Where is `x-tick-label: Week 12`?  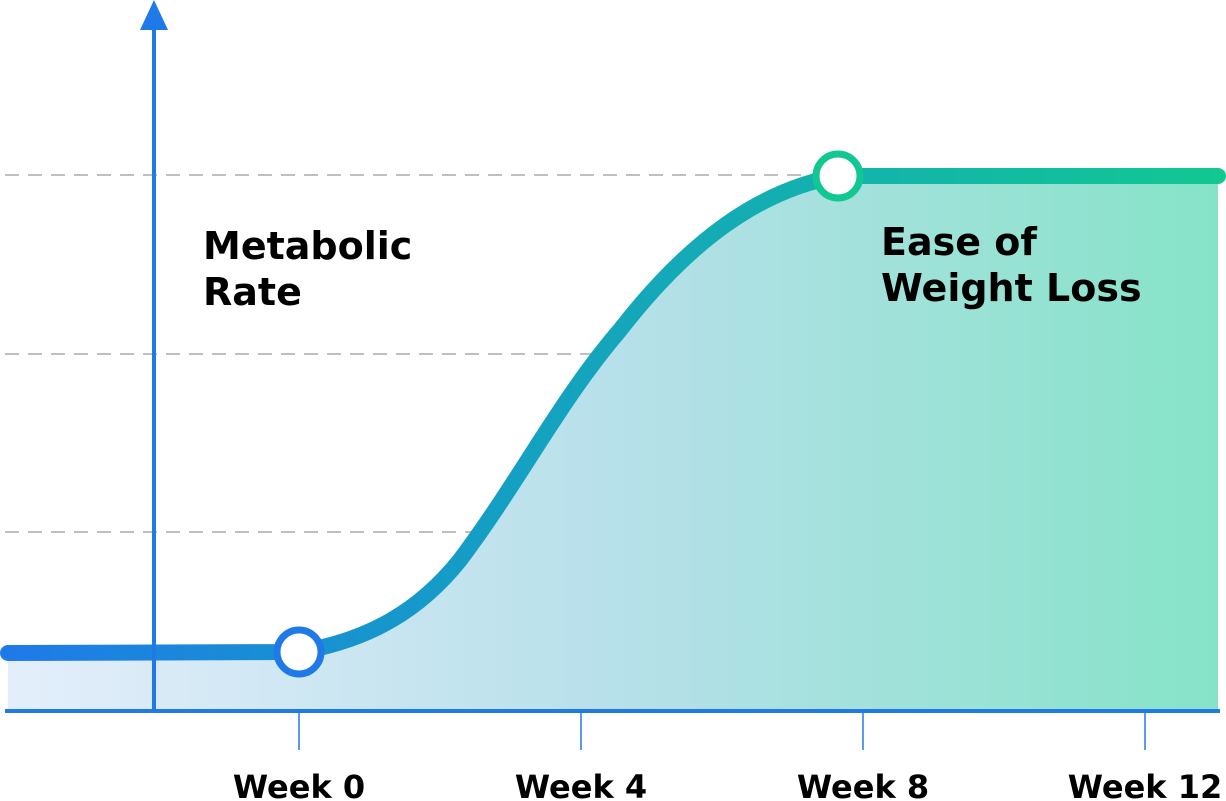
x-tick-label: Week 12 is located at coordinates (1145, 784).